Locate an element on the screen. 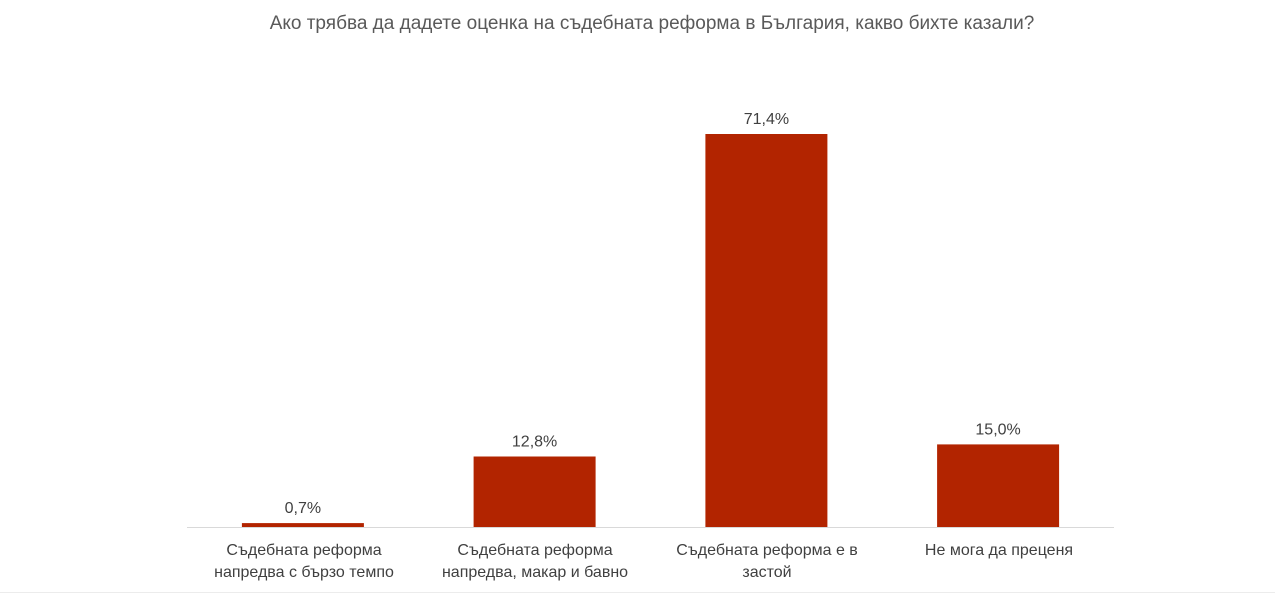 The image size is (1275, 594). category-label: Не мога да преценя is located at coordinates (999, 550).